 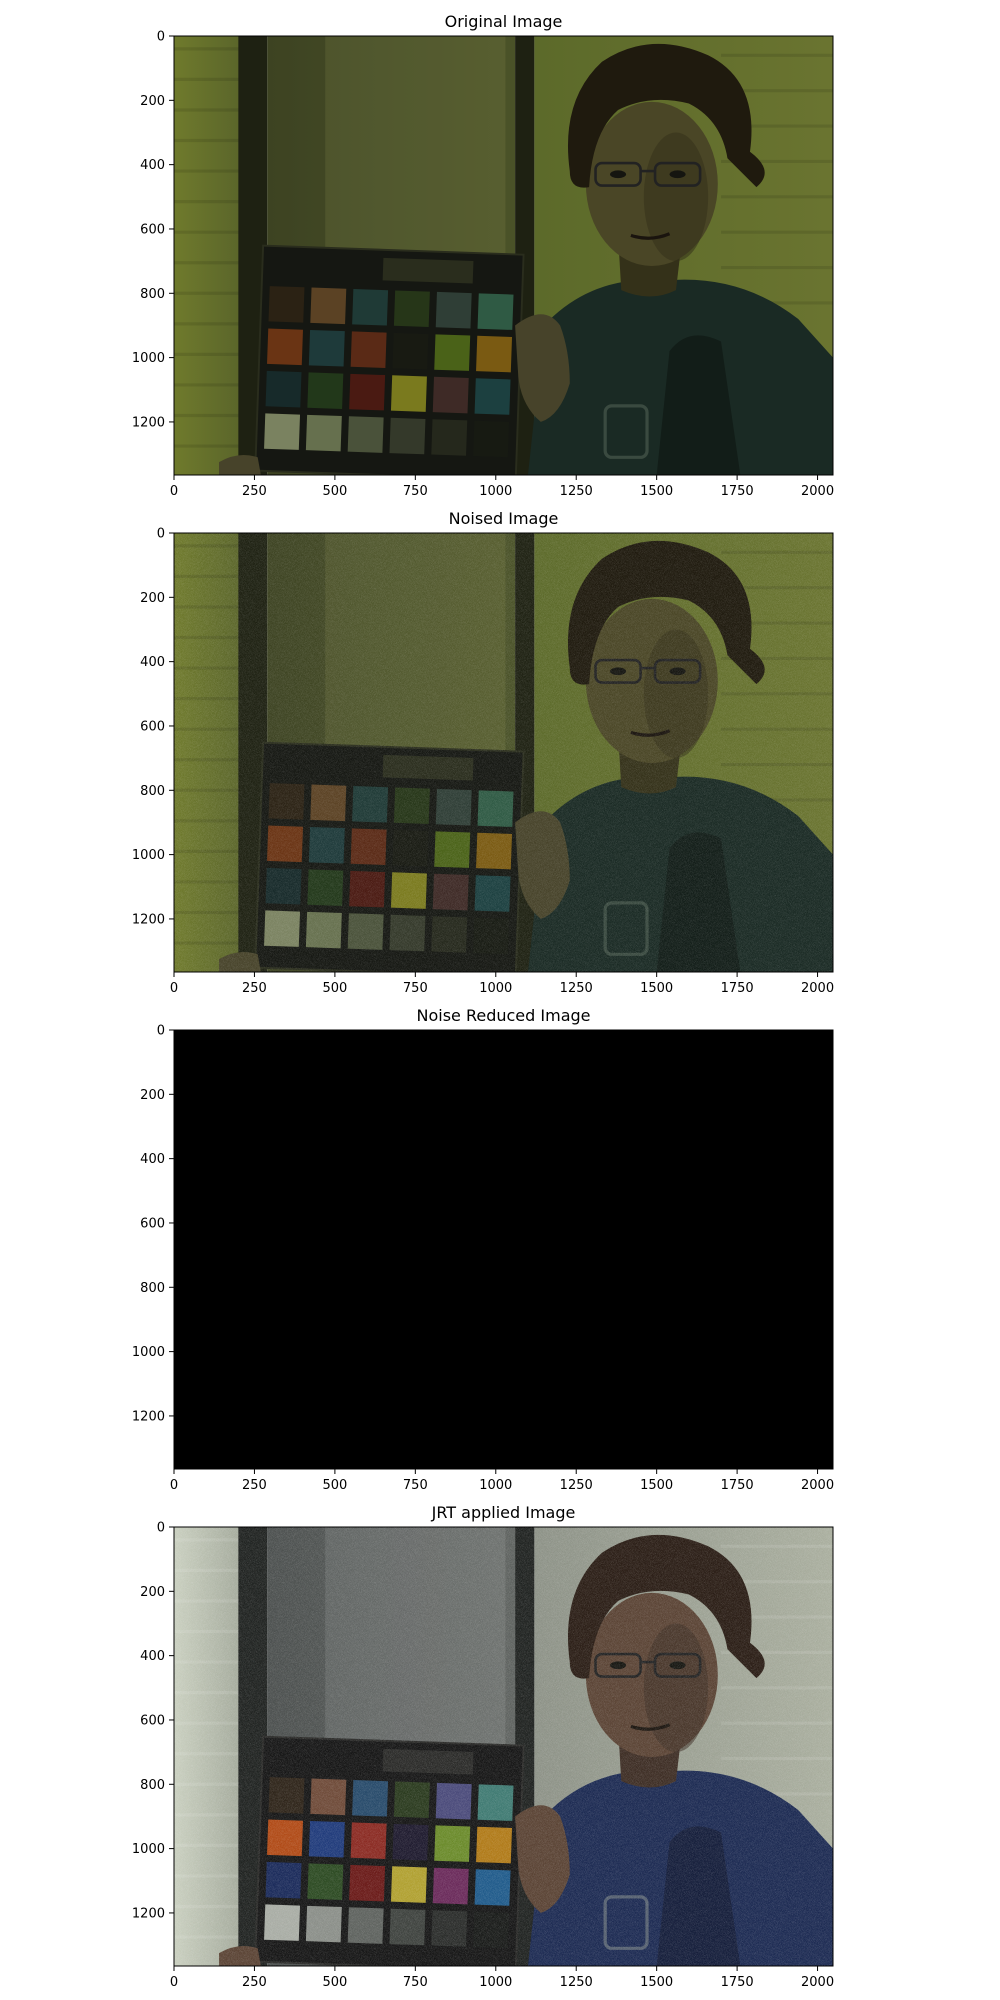 I want to click on panel-title: JRT applied Image, so click(x=503, y=1512).